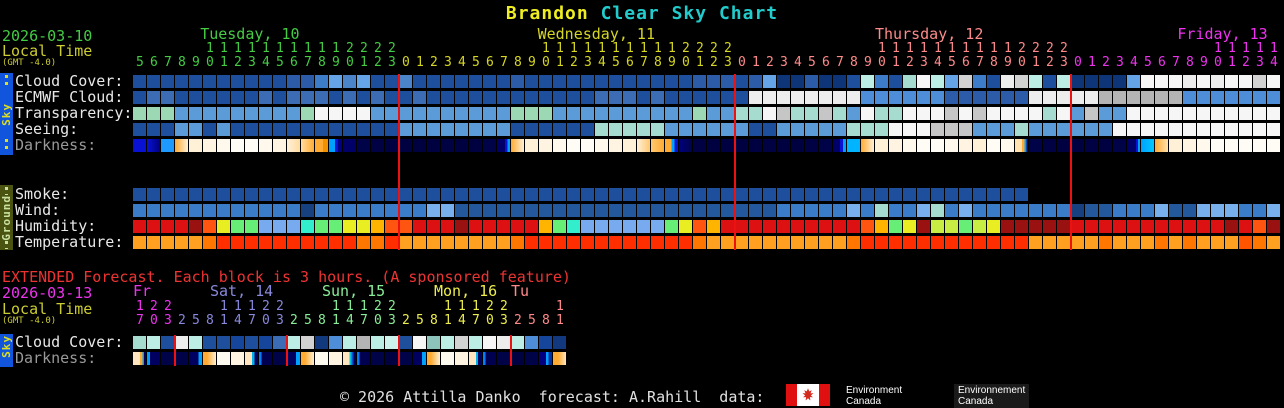 This screenshot has height=408, width=1284. Describe the element at coordinates (56, 358) in the screenshot. I see `row-label-darkness: Darkness:` at that location.